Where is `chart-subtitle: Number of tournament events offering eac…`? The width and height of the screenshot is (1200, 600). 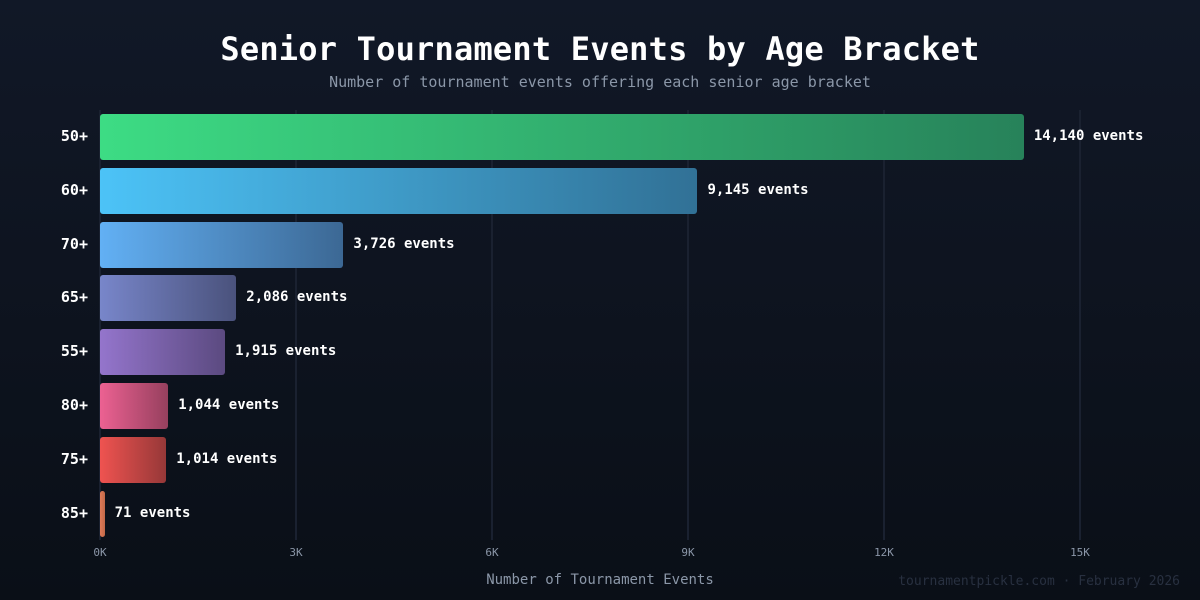
chart-subtitle: Number of tournament events offering eac… is located at coordinates (600, 82).